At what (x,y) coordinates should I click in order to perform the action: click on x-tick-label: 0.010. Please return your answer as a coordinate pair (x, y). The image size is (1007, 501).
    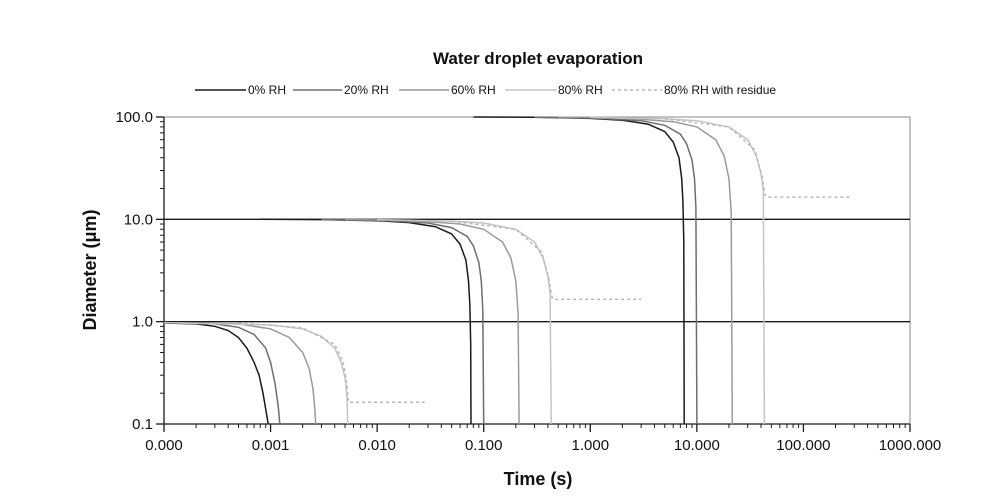
    Looking at the image, I should click on (377, 445).